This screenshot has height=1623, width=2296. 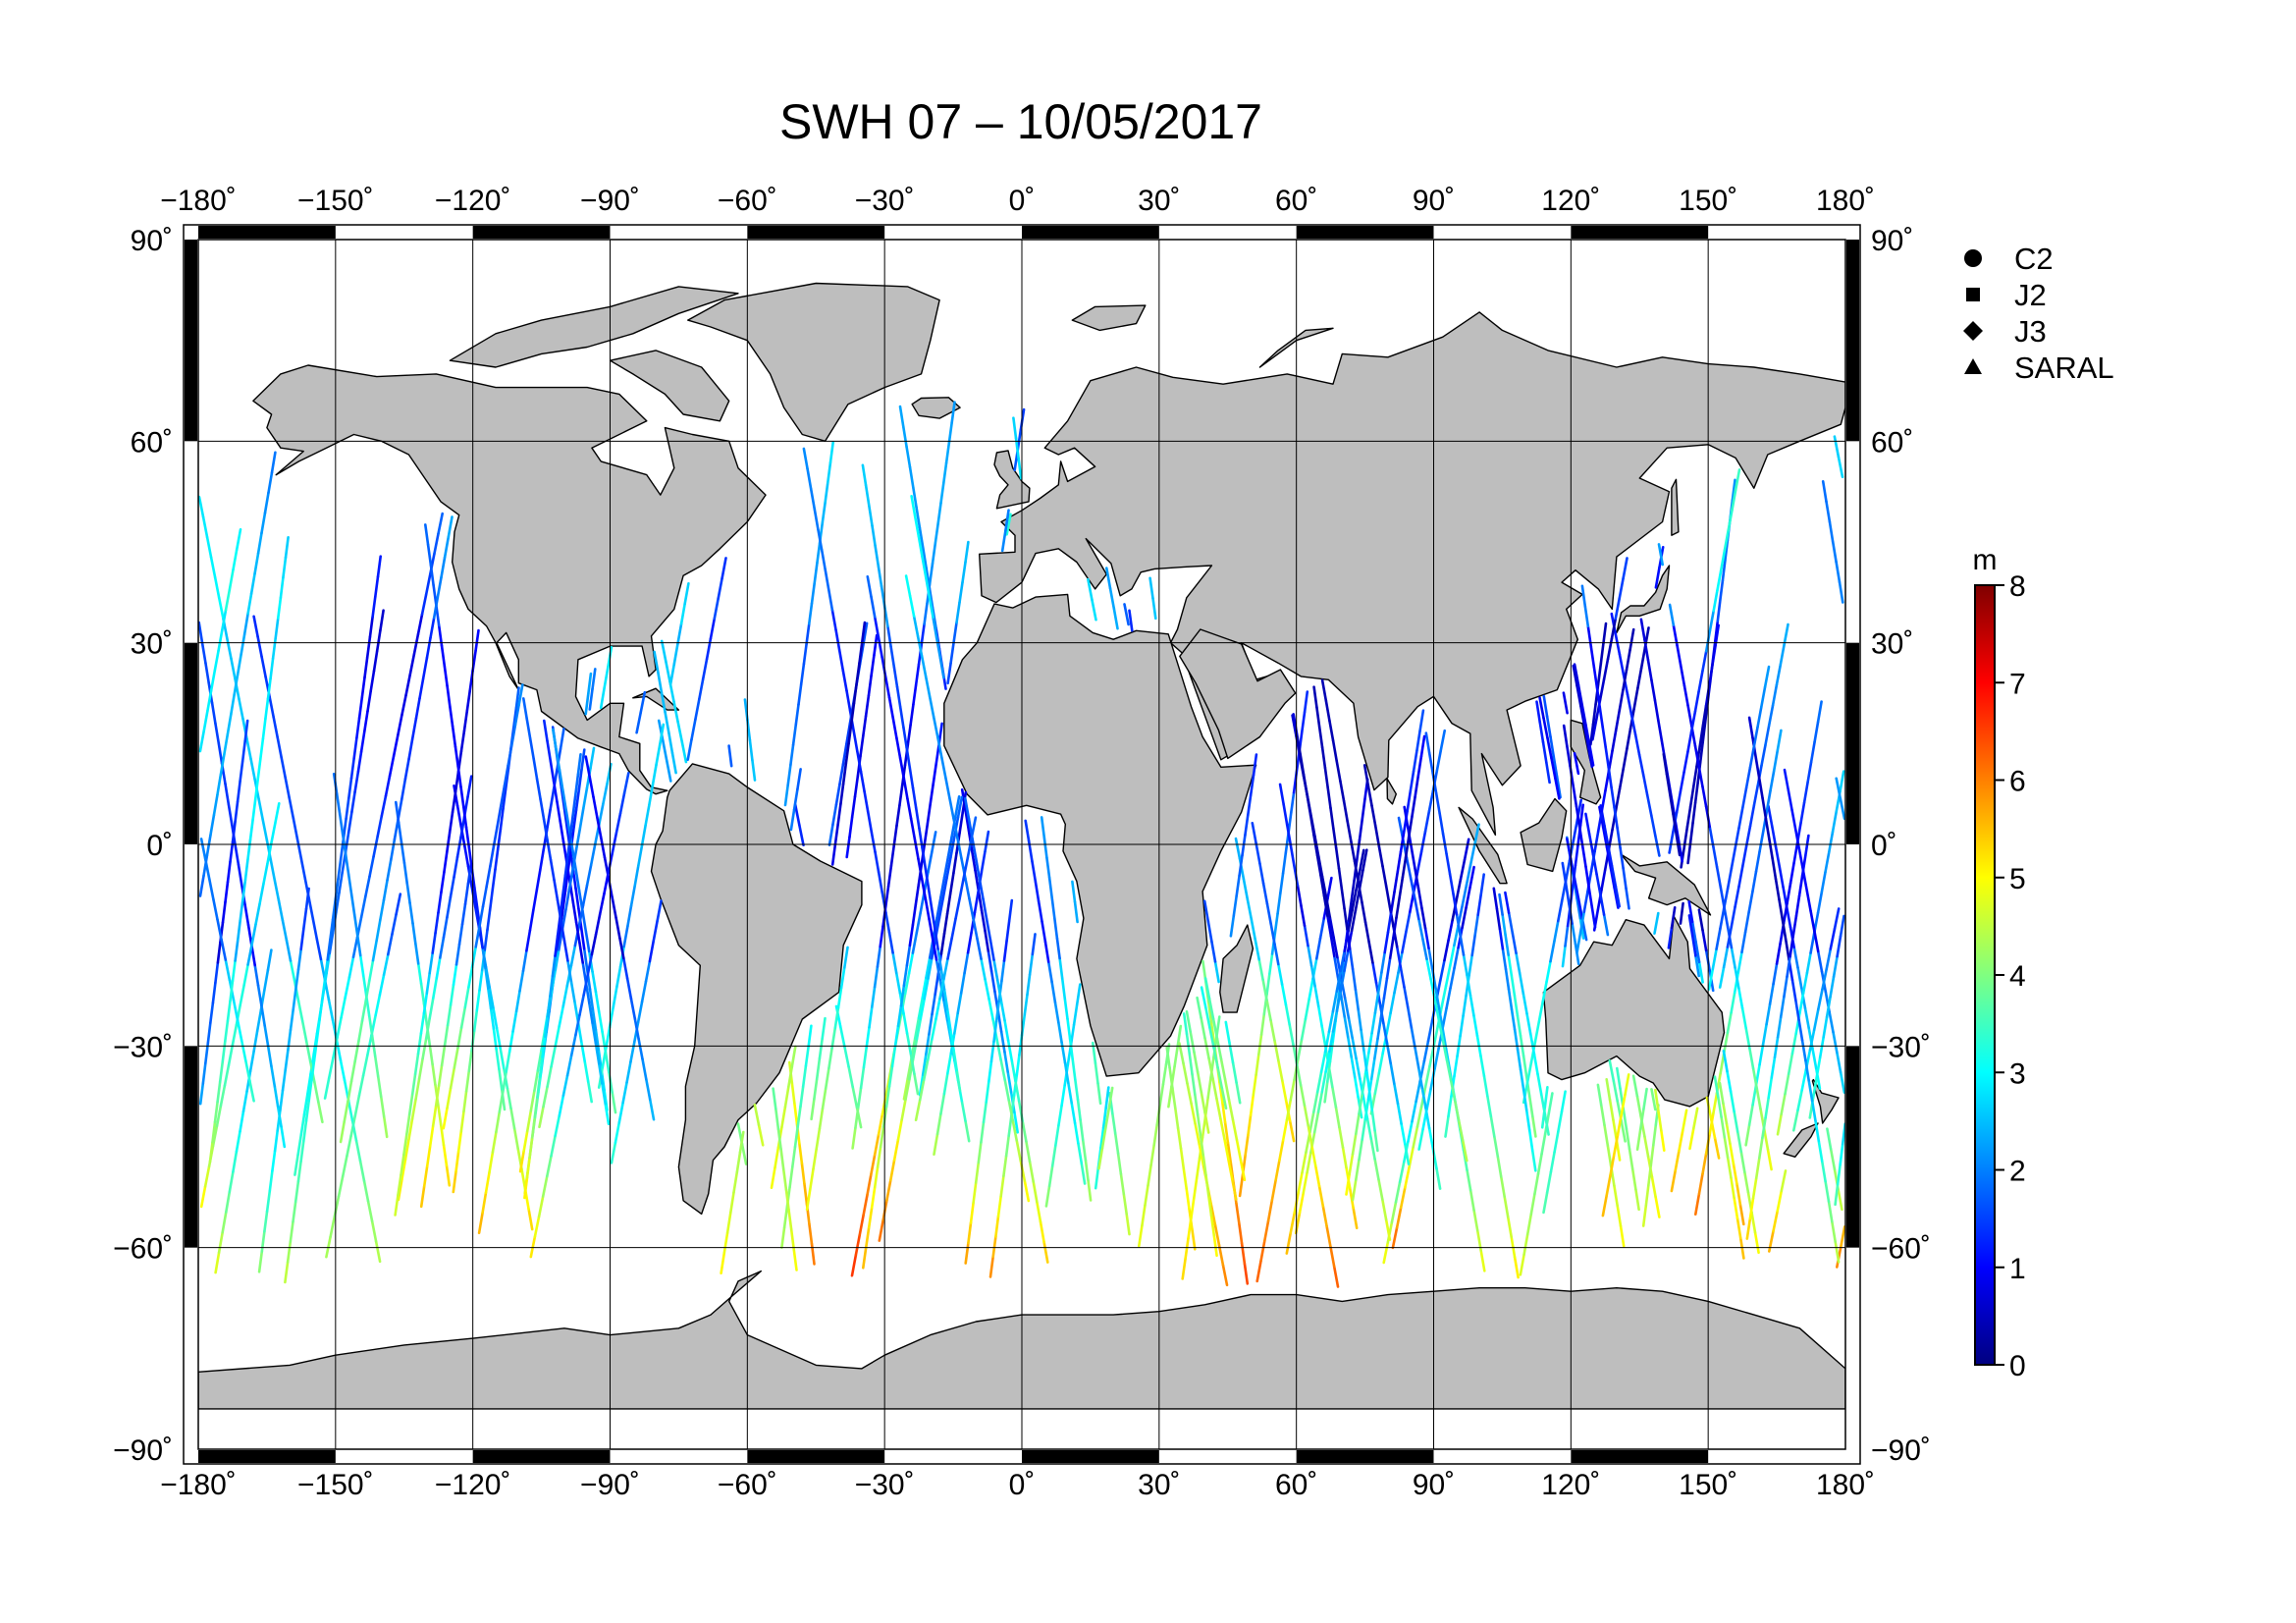 What do you see at coordinates (1022, 201) in the screenshot?
I see `lon-tick-label-top: 0˚` at bounding box center [1022, 201].